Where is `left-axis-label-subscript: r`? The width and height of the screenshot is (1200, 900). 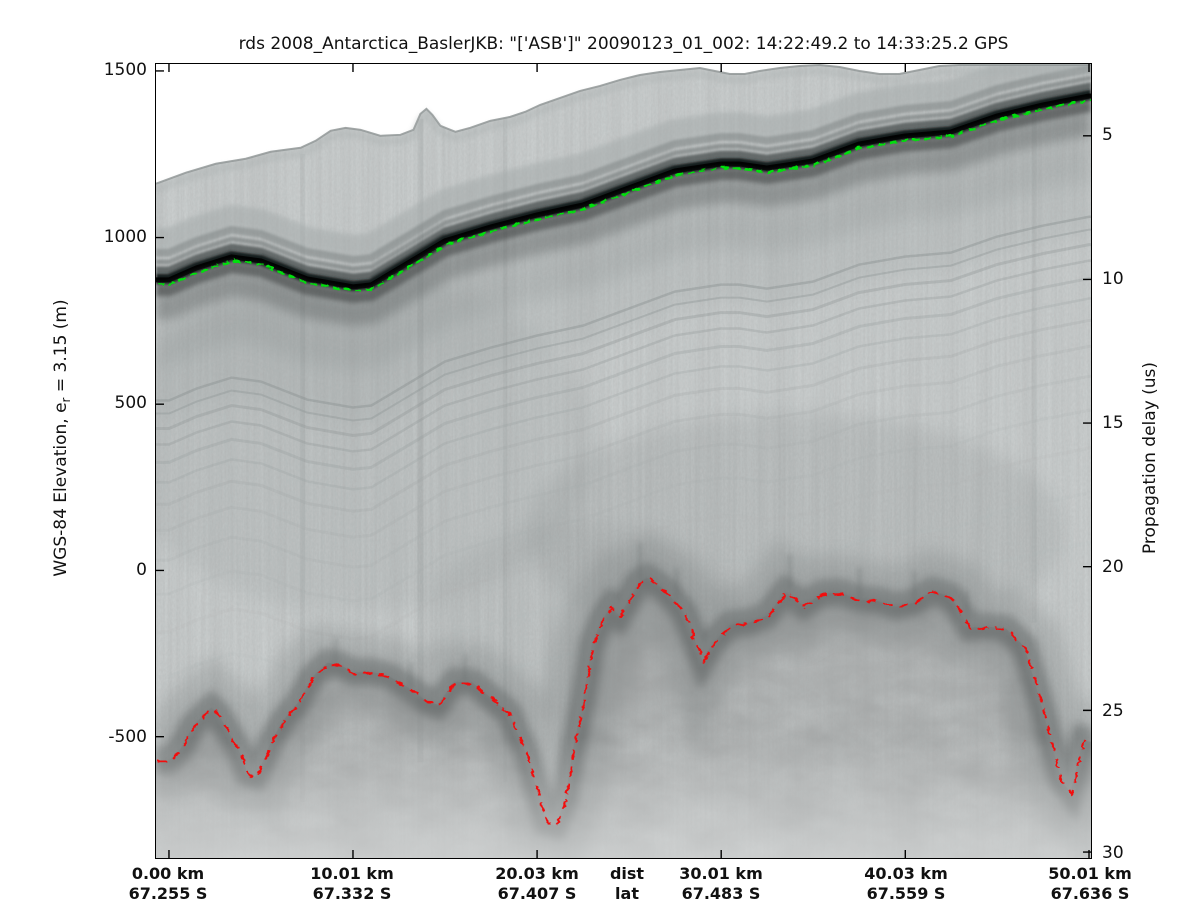
left-axis-label-subscript: r is located at coordinates (66, 400).